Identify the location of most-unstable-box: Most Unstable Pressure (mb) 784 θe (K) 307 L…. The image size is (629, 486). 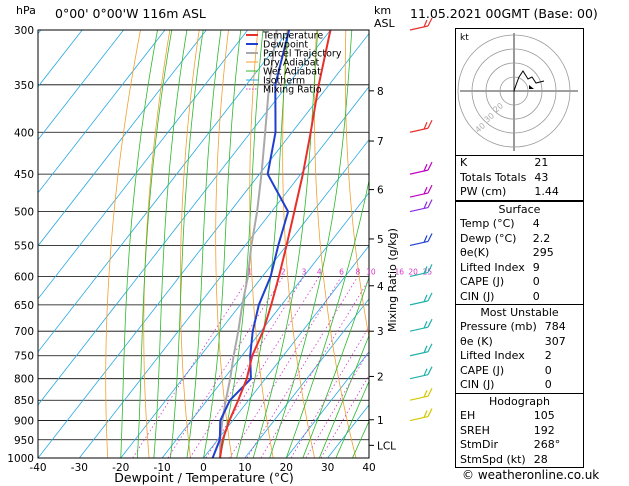
(519, 349).